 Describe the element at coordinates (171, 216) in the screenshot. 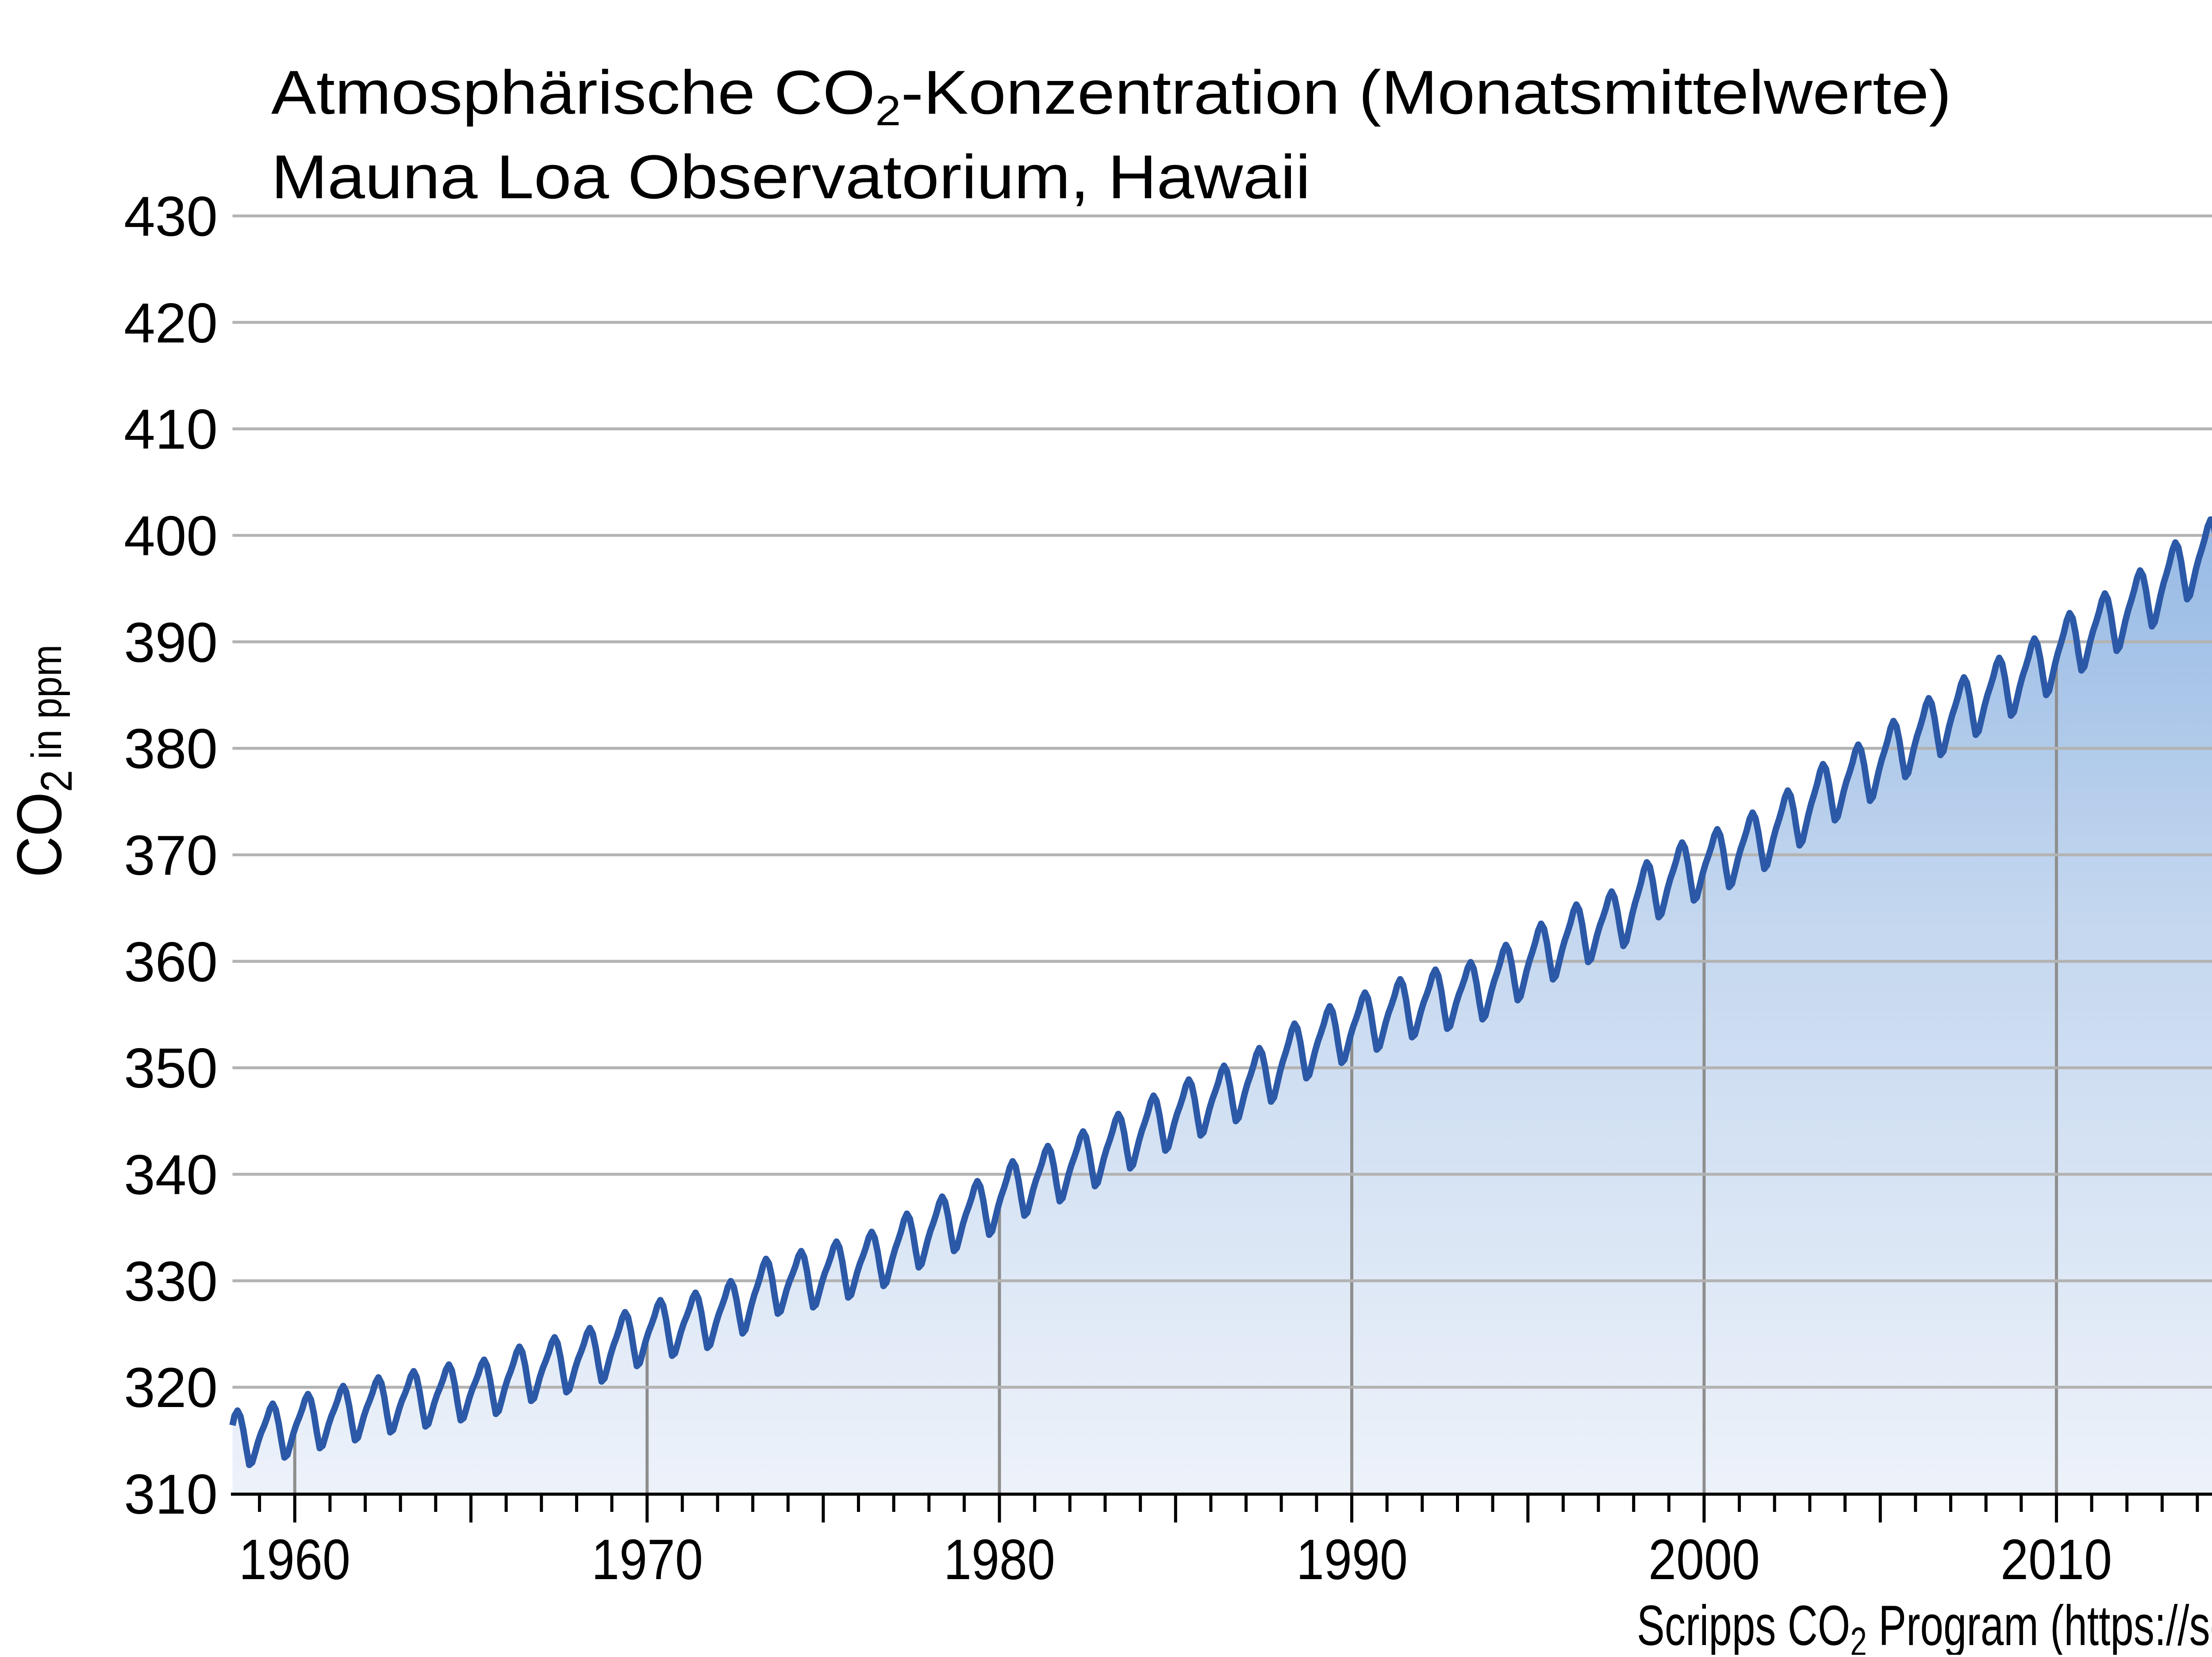

I see `svg-text: 430` at that location.